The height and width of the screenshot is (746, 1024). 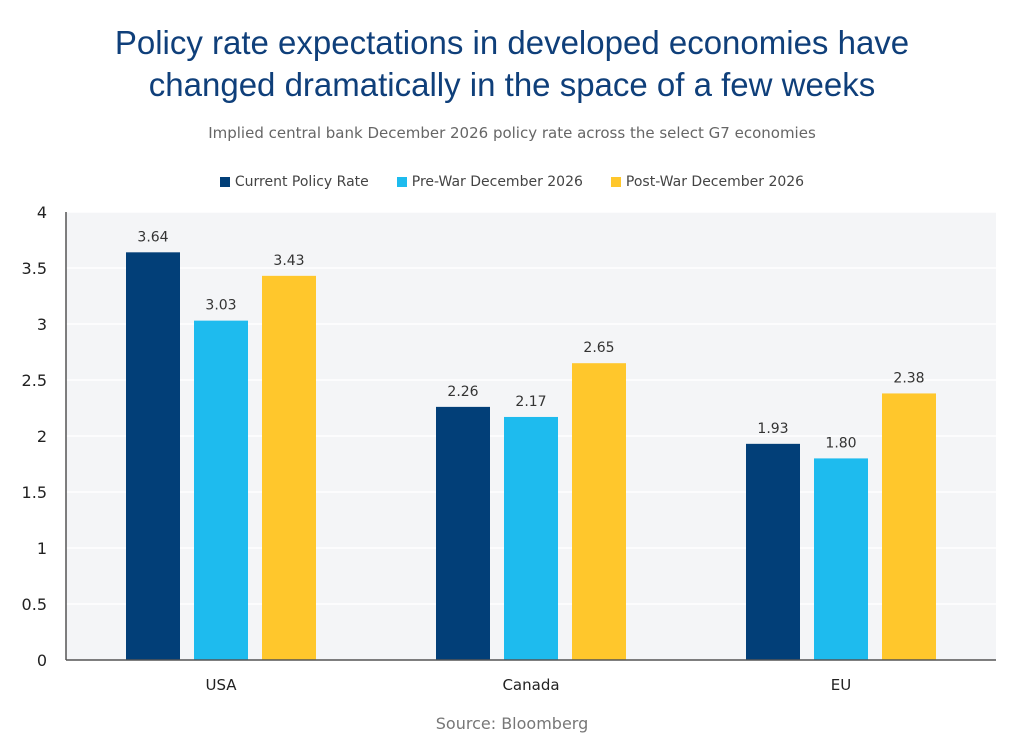 I want to click on data-label: 1.93, so click(x=772, y=429).